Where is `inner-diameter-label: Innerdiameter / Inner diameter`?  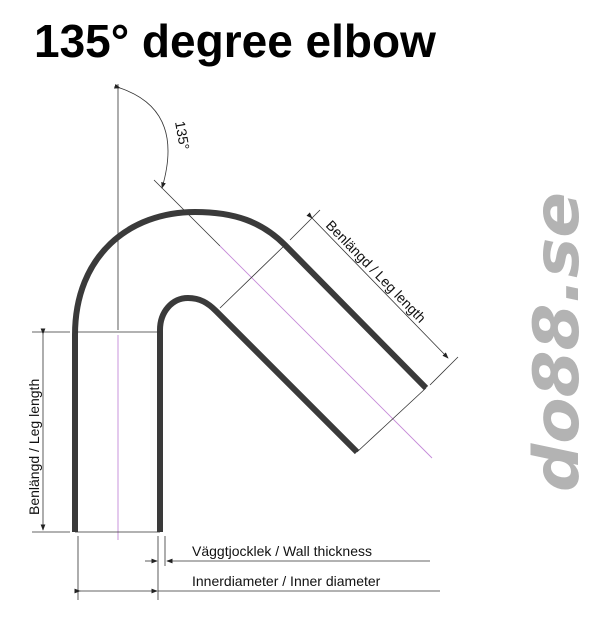
inner-diameter-label: Innerdiameter / Inner diameter is located at coordinates (286, 581).